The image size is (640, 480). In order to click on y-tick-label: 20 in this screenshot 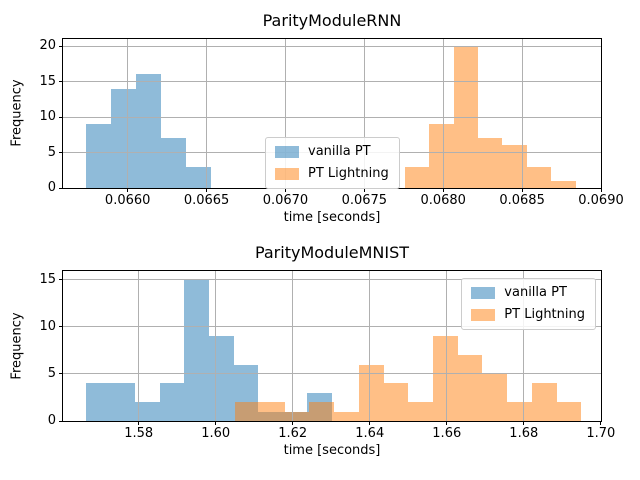, I will do `click(47, 46)`.